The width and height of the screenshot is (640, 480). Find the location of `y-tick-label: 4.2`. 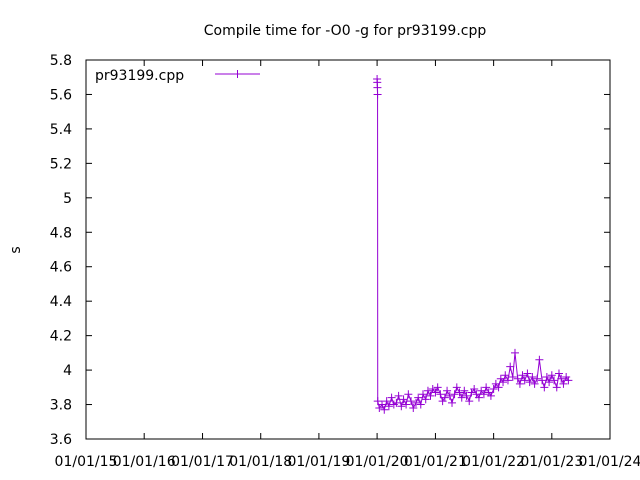

y-tick-label: 4.2 is located at coordinates (61, 337).